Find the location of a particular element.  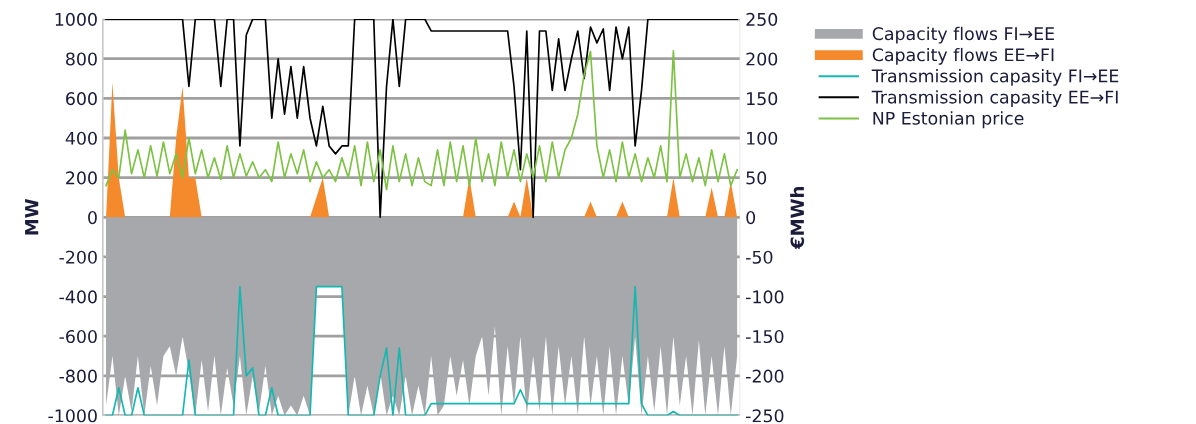

legend-label: Transmission capasity FI→EE is located at coordinates (995, 77).